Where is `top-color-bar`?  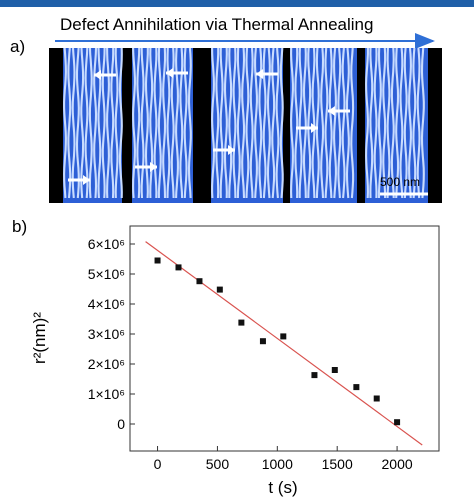 top-color-bar is located at coordinates (237, 3).